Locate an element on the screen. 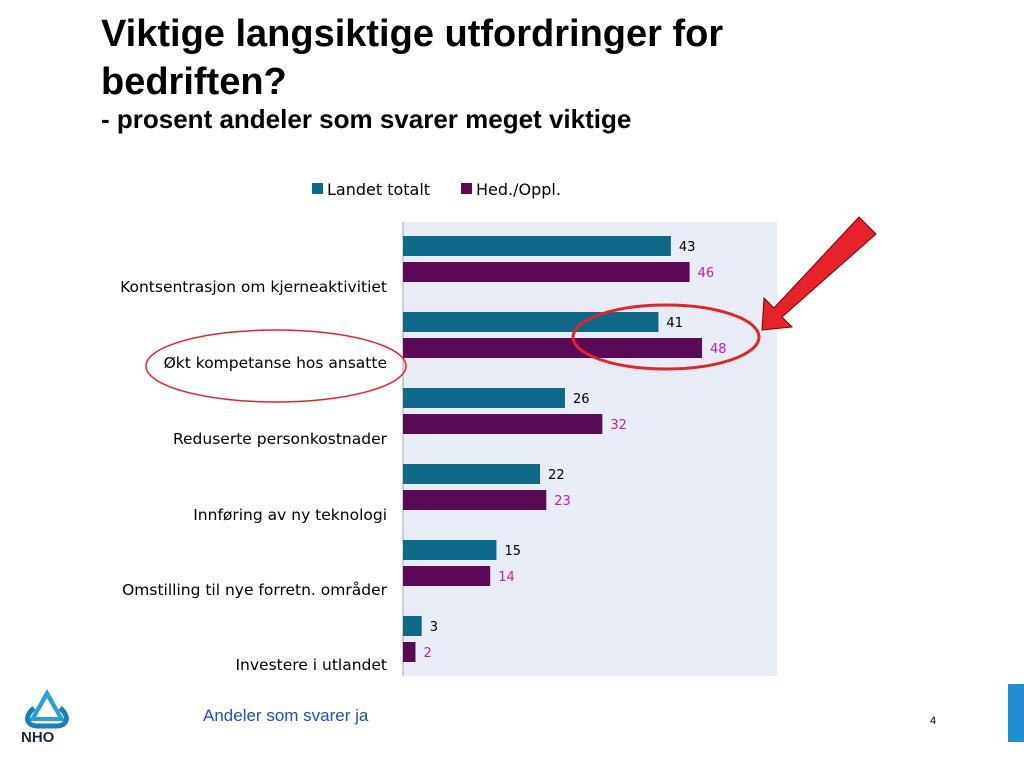 The width and height of the screenshot is (1024, 768). category-label-3: Innføring av ny teknologi is located at coordinates (290, 515).